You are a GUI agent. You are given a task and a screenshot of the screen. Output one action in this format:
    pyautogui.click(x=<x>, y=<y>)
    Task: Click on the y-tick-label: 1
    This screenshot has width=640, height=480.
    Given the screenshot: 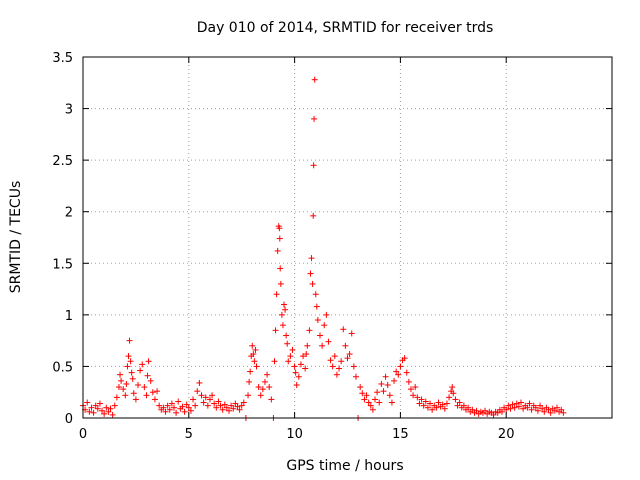 What is the action you would take?
    pyautogui.click(x=69, y=316)
    